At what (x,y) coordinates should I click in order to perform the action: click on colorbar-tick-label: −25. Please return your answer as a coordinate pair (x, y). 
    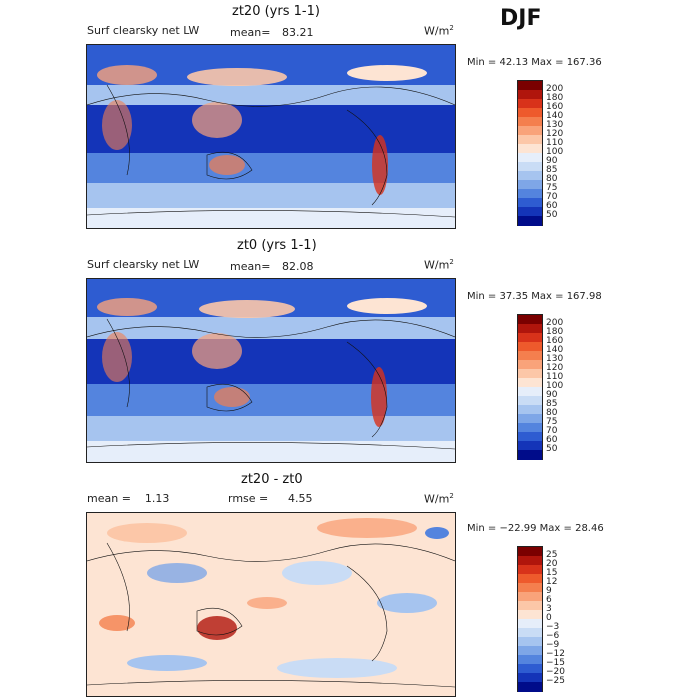
    Looking at the image, I should click on (555, 680).